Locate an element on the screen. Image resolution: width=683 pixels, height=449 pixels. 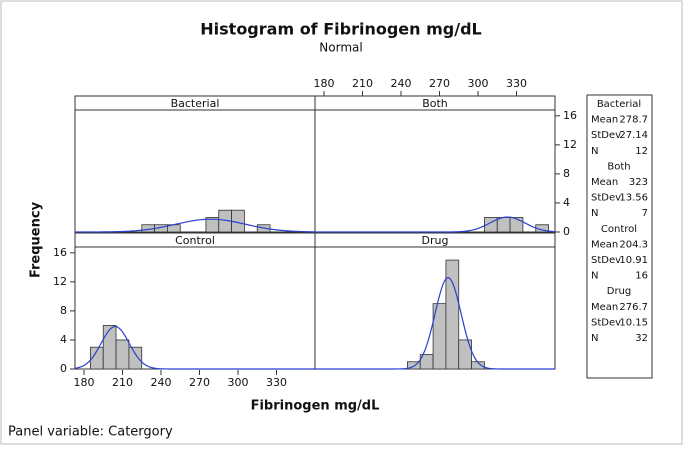
panel-label: Both is located at coordinates (435, 103).